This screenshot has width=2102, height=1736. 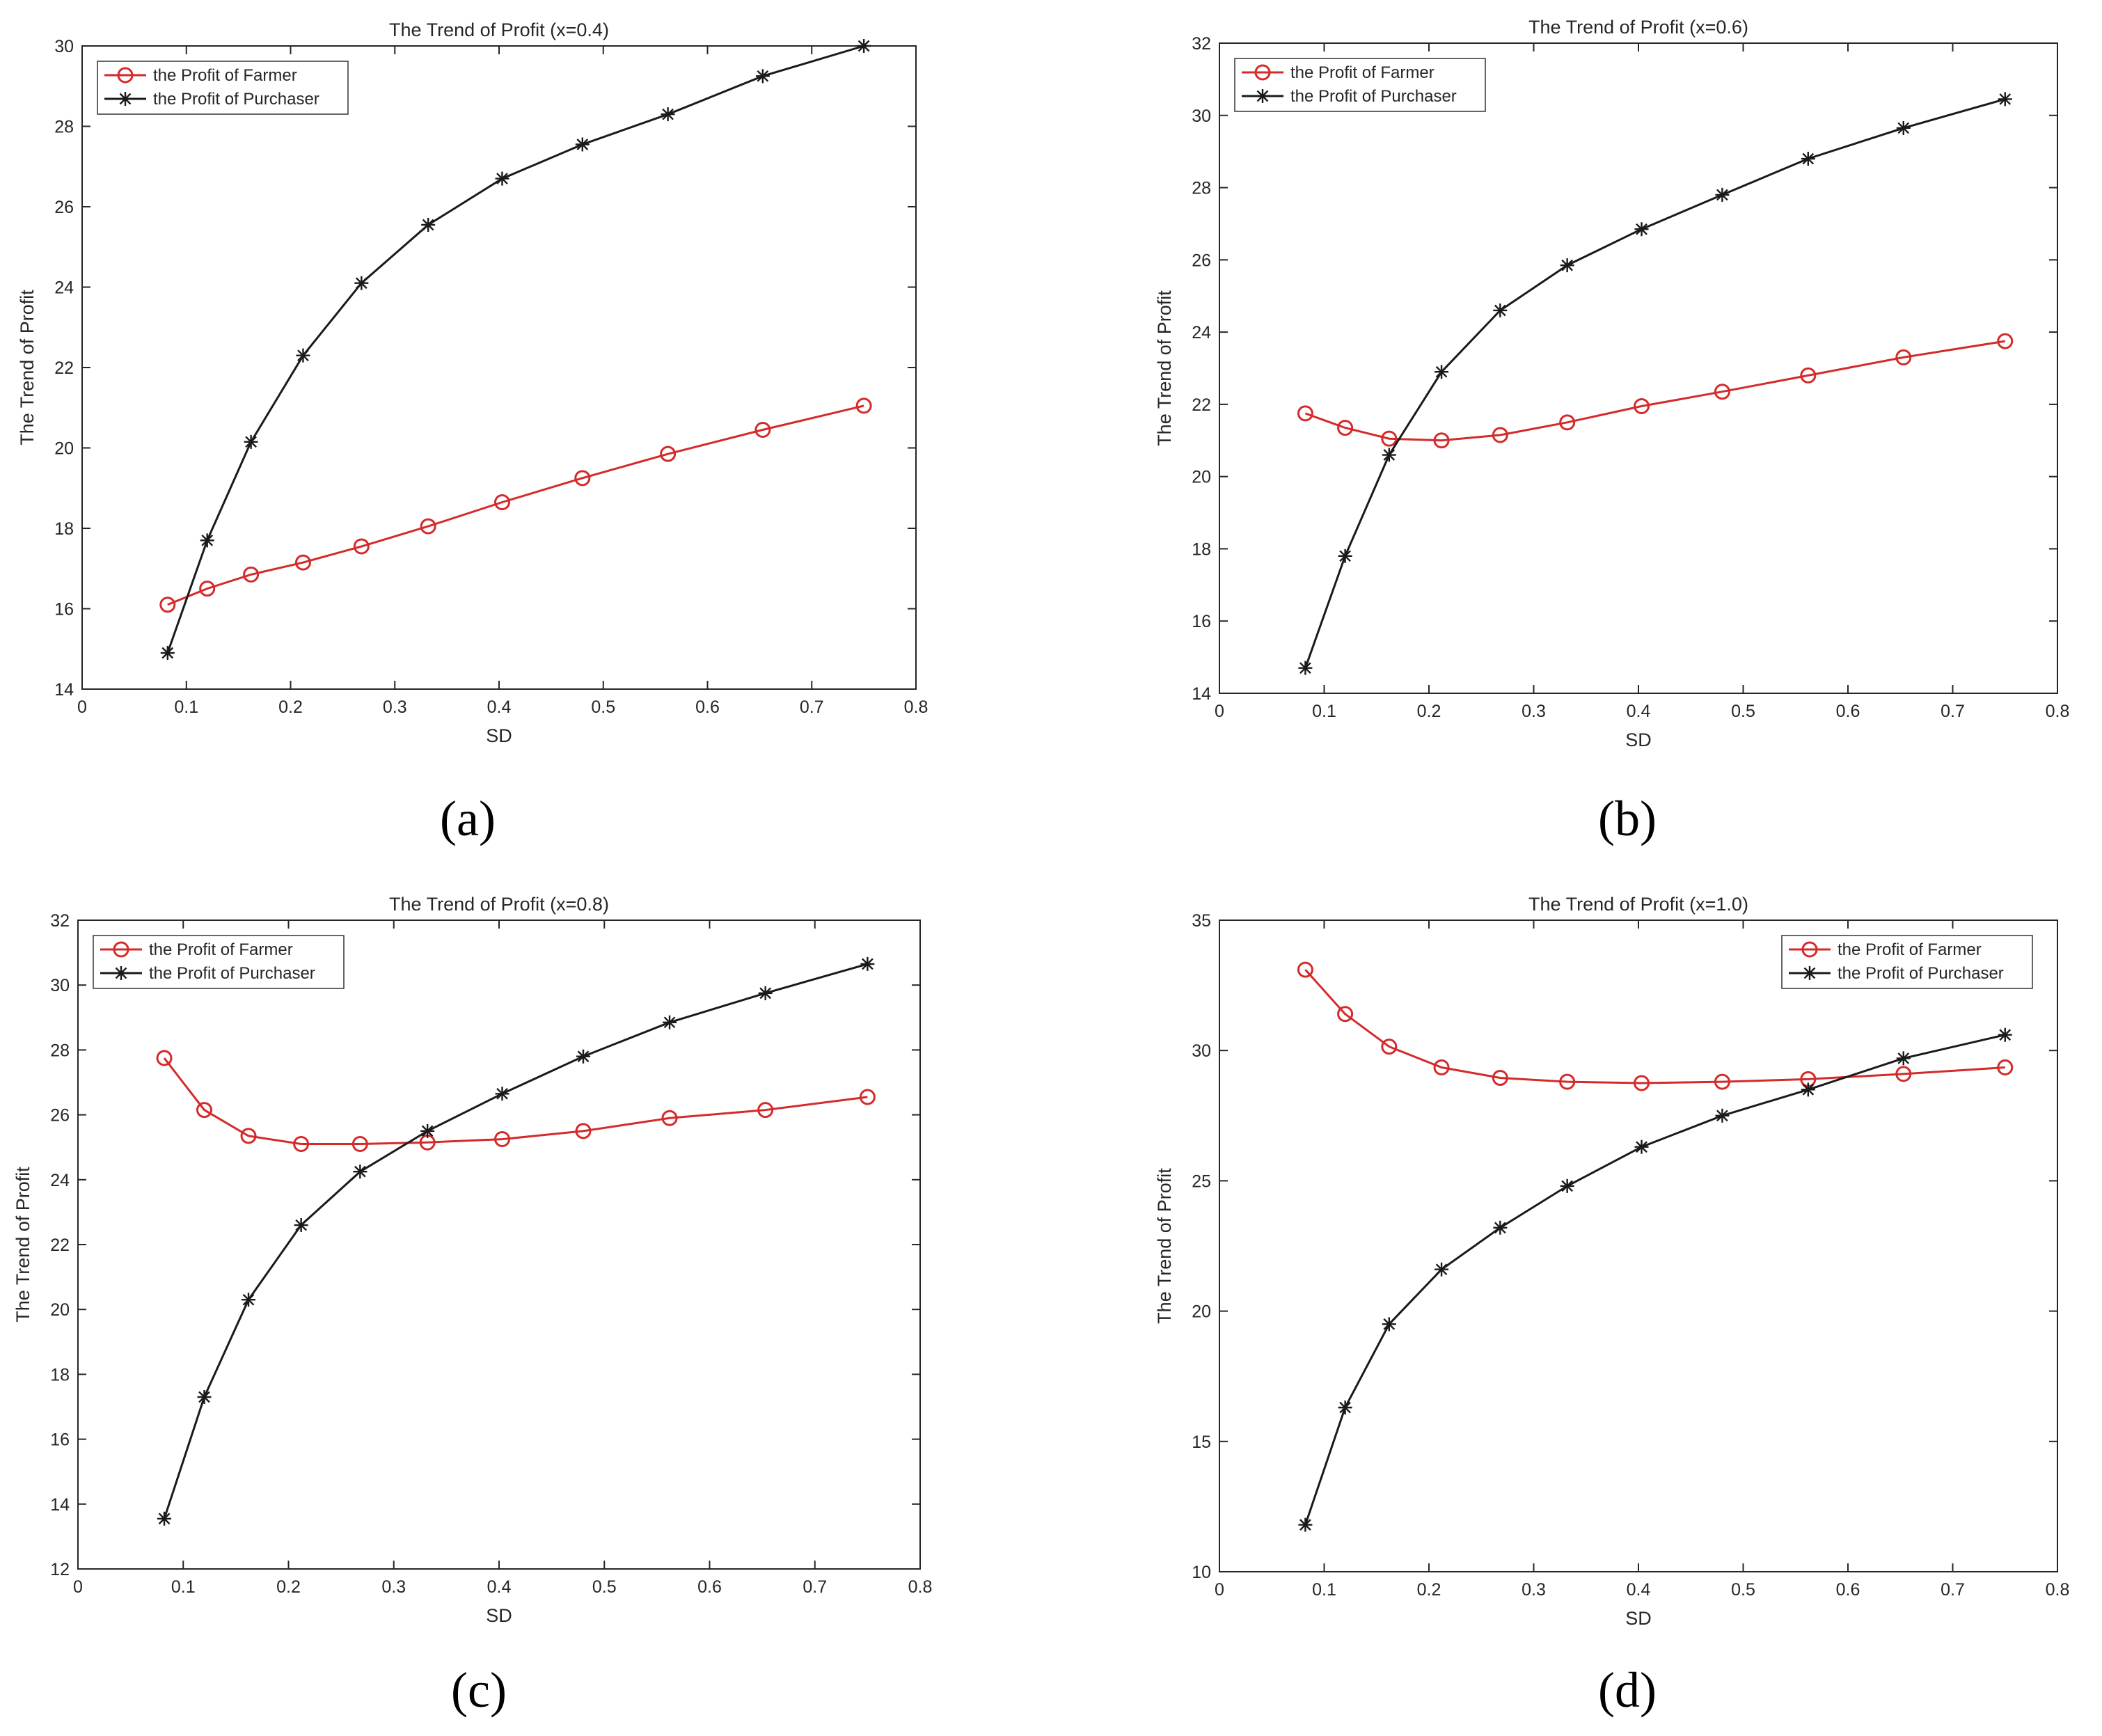 What do you see at coordinates (1201, 549) in the screenshot?
I see `y-tick-label: 18` at bounding box center [1201, 549].